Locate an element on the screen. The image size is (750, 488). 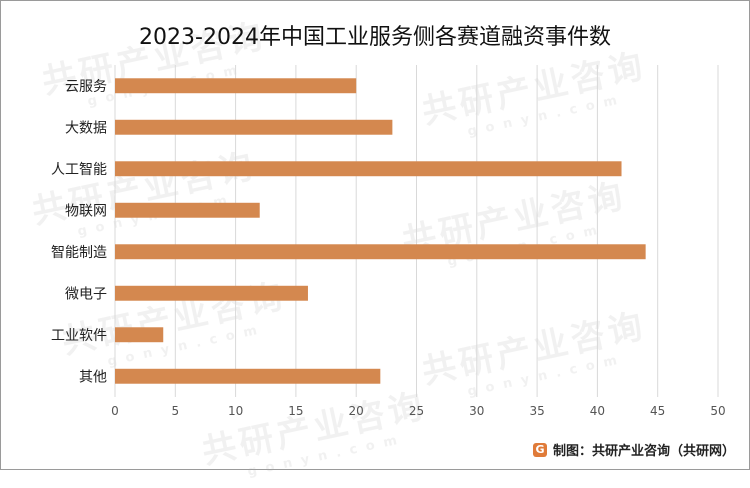
category-label: 微电子 is located at coordinates (86, 294).